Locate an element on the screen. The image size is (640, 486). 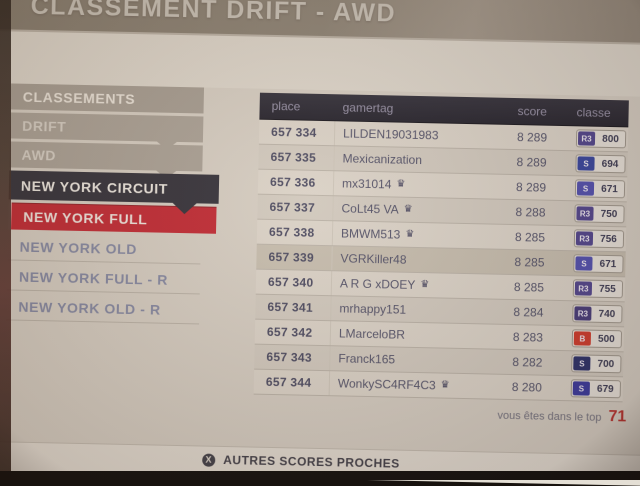
car-class-badge: R3 755 is located at coordinates (598, 289).